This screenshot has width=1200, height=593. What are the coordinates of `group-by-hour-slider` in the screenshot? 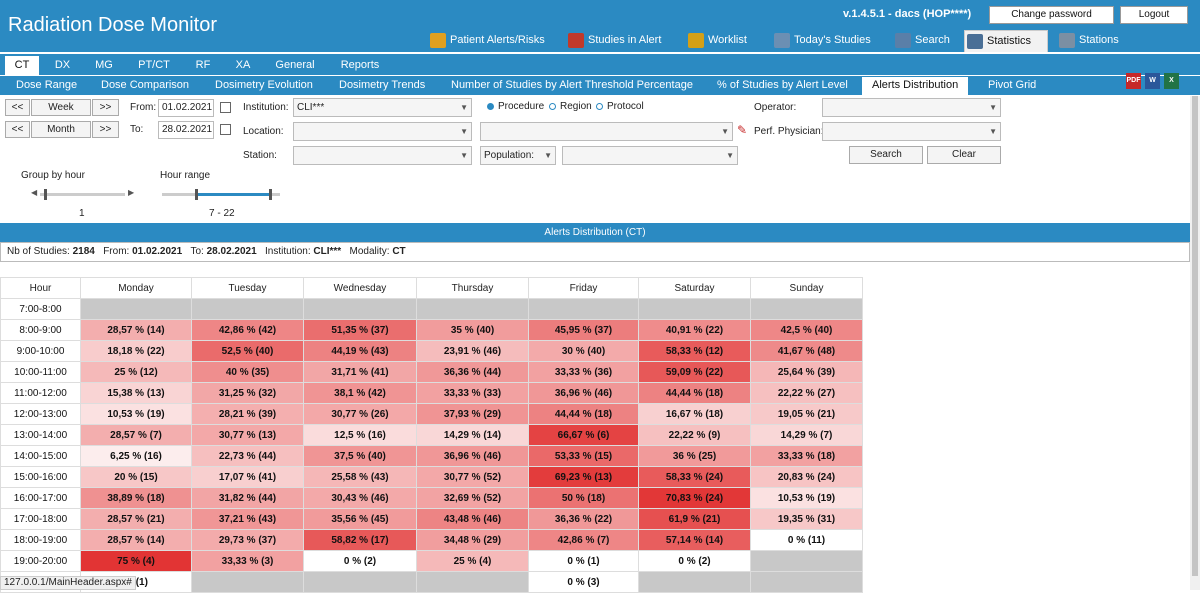 It's located at (82, 194).